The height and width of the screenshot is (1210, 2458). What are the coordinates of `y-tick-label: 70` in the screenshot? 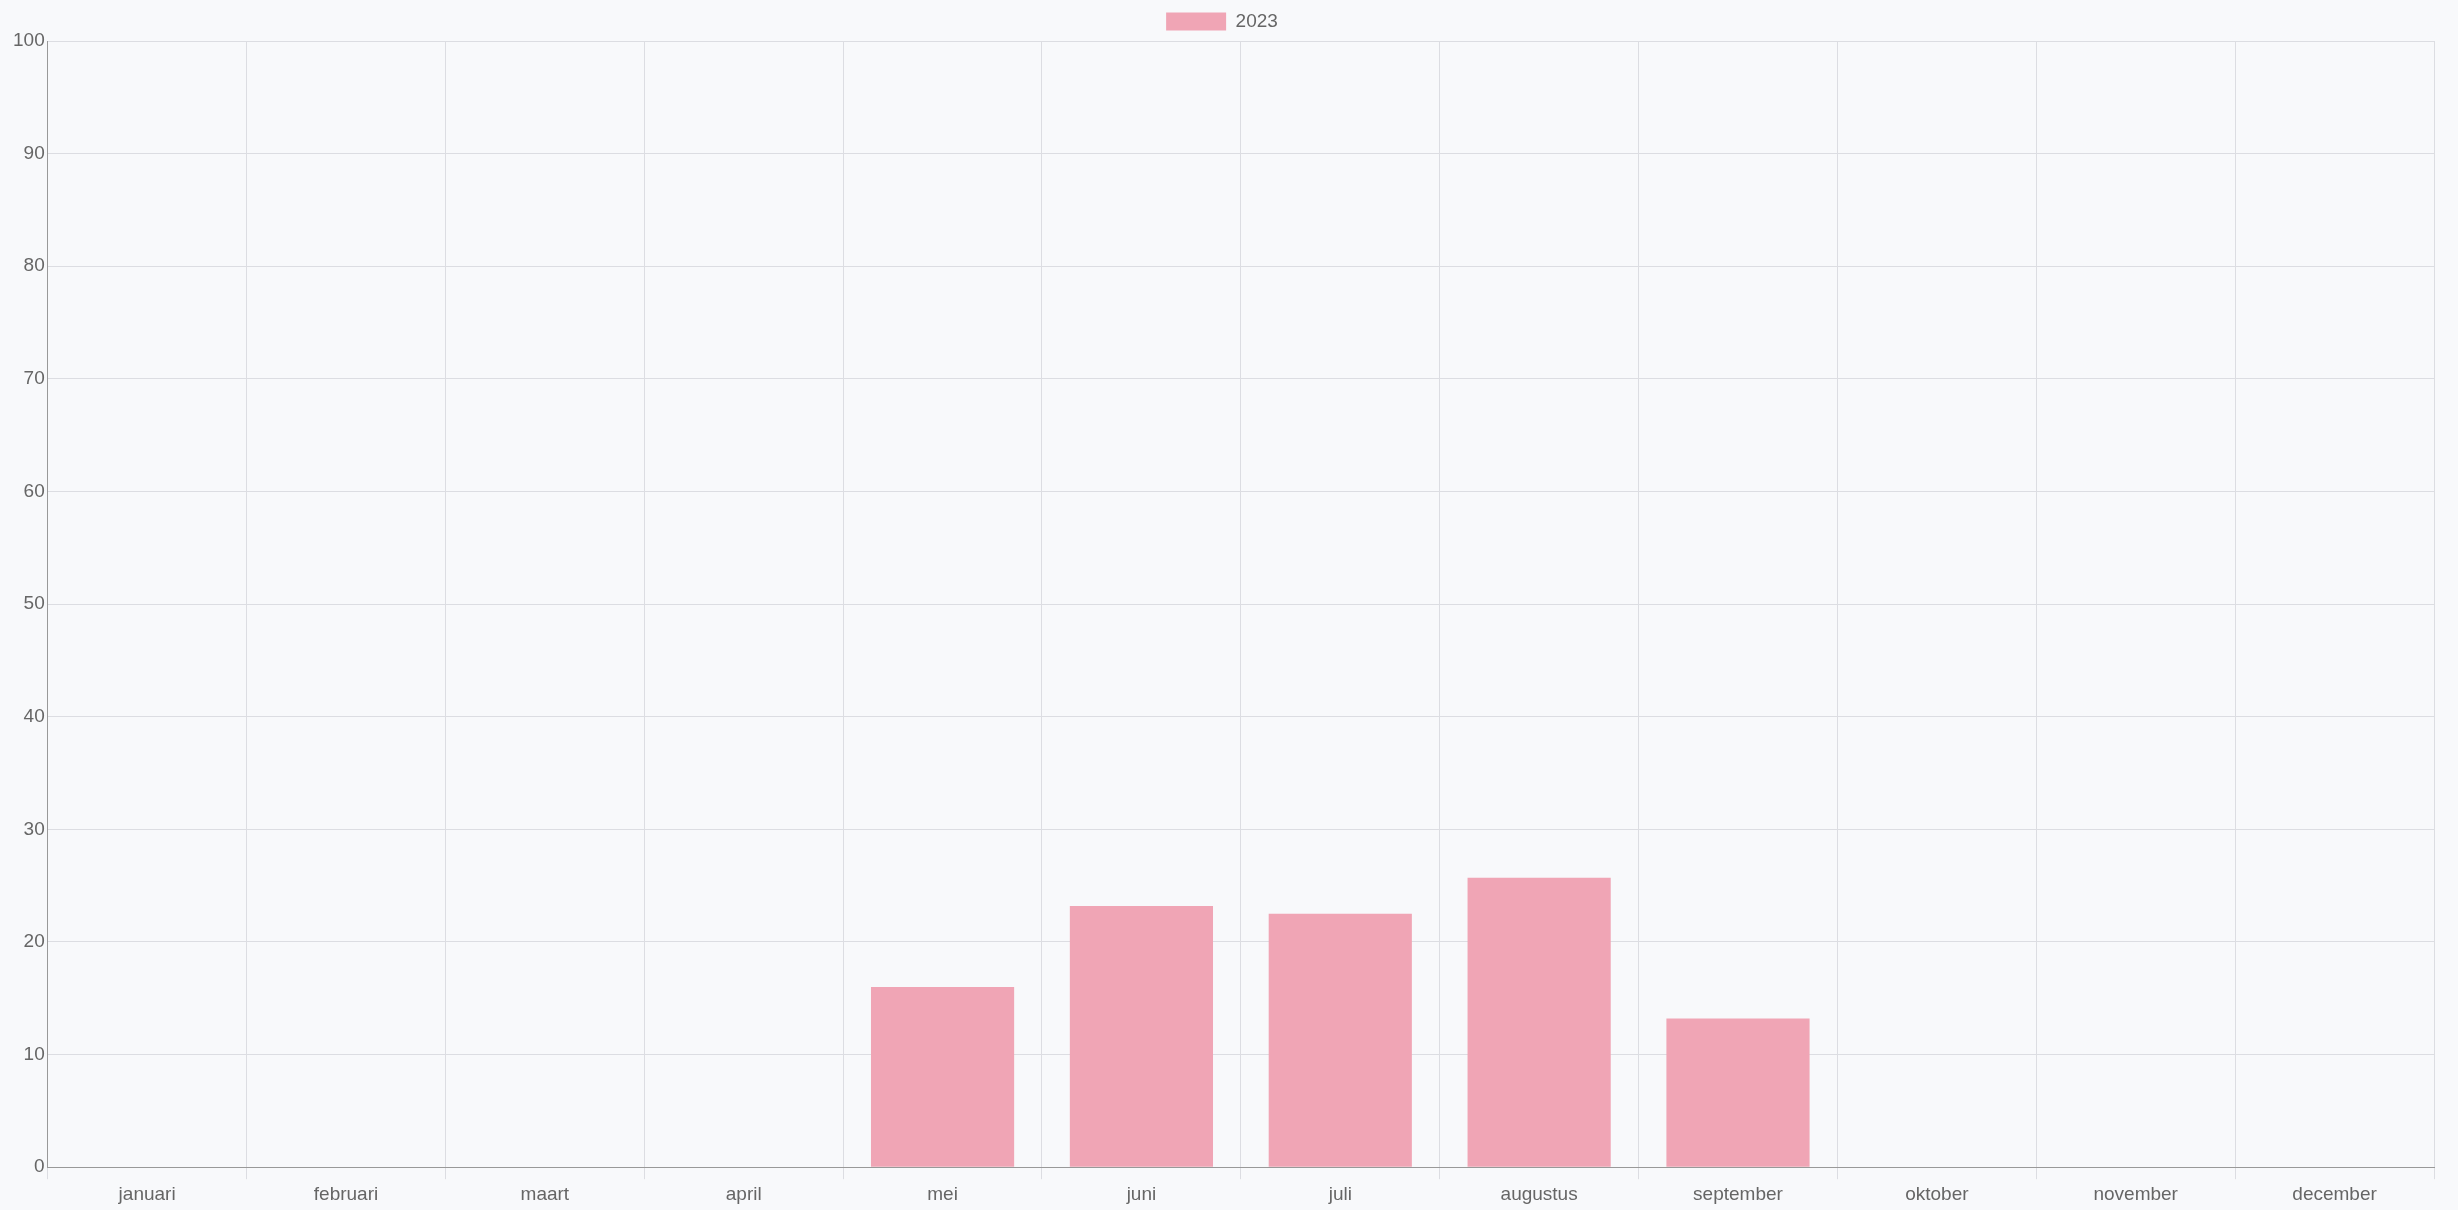 It's located at (34, 378).